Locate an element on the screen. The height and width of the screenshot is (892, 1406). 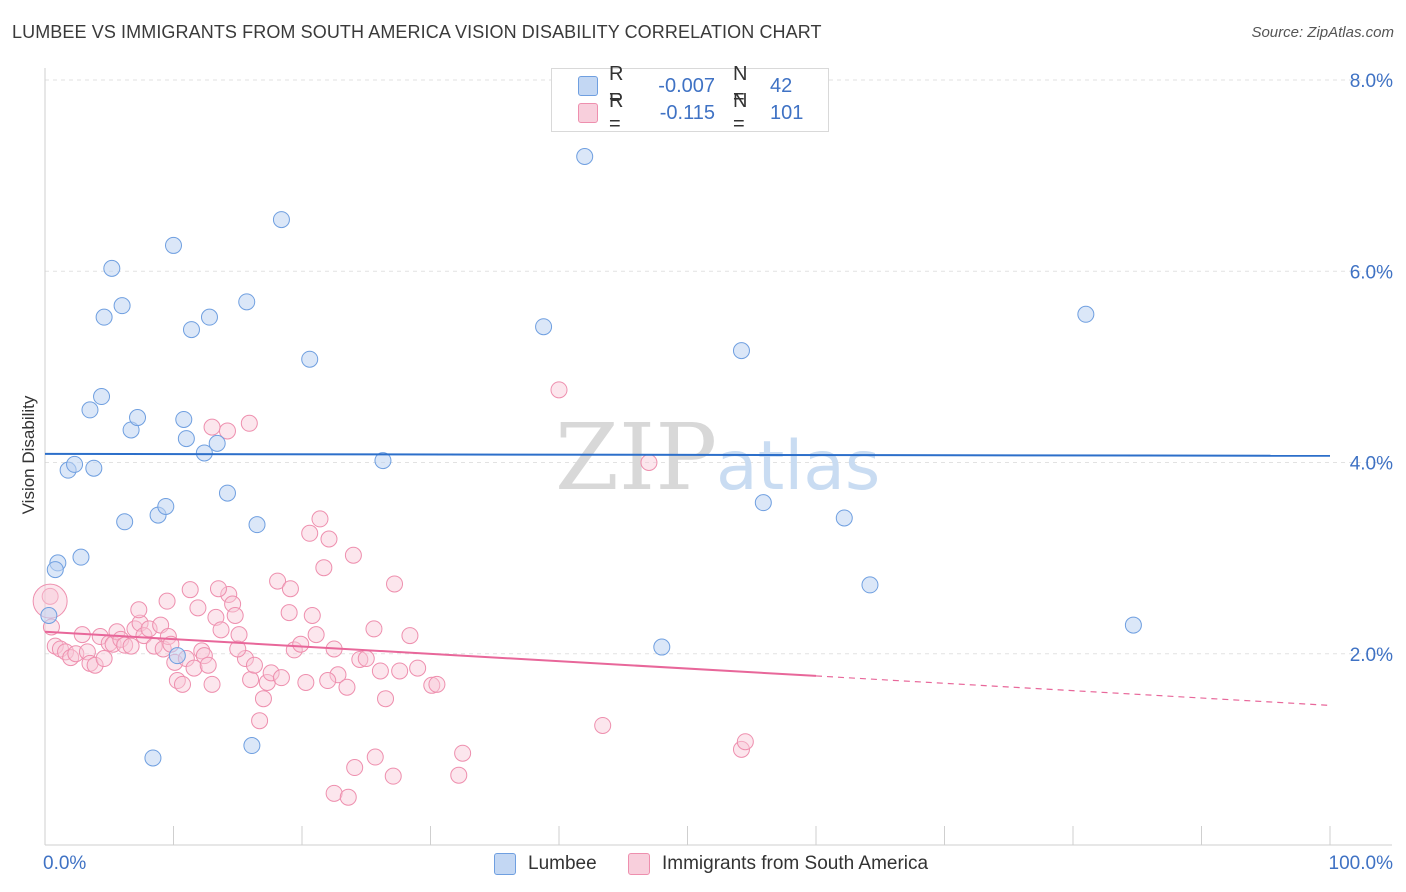
immigrants-legend-swatch is located at coordinates (639, 864).